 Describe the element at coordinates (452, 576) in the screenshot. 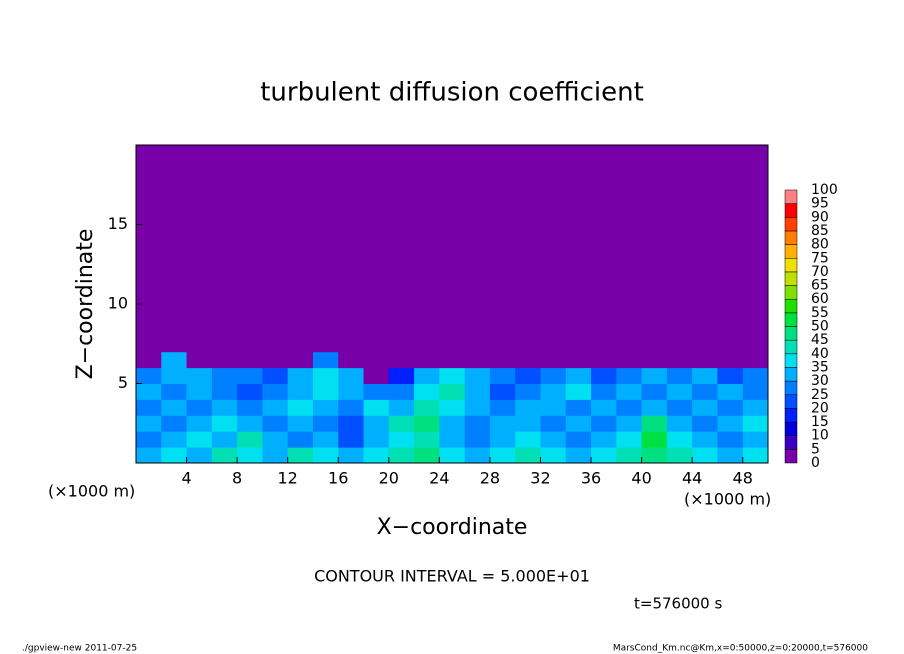

I see `contour-note: CONTOUR INTERVAL = 5.000E+01` at that location.